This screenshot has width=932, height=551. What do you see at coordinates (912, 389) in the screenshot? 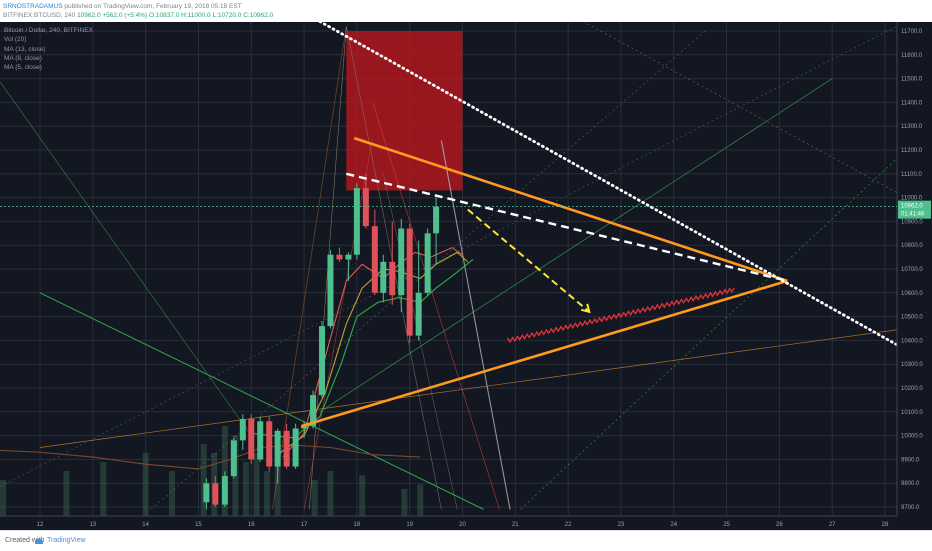
I see `price-tick-label: 10200.0` at bounding box center [912, 389].